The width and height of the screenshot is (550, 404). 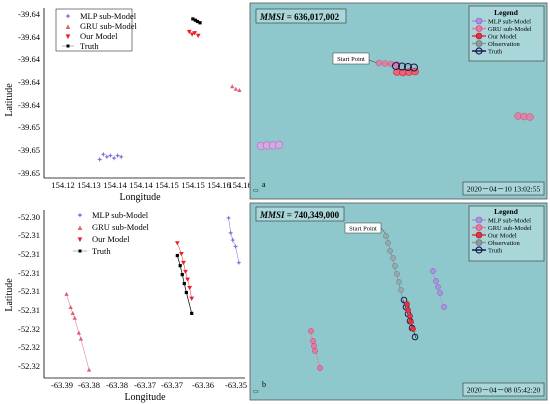 What do you see at coordinates (524, 116) in the screenshot?
I see `track-gru-far` at bounding box center [524, 116].